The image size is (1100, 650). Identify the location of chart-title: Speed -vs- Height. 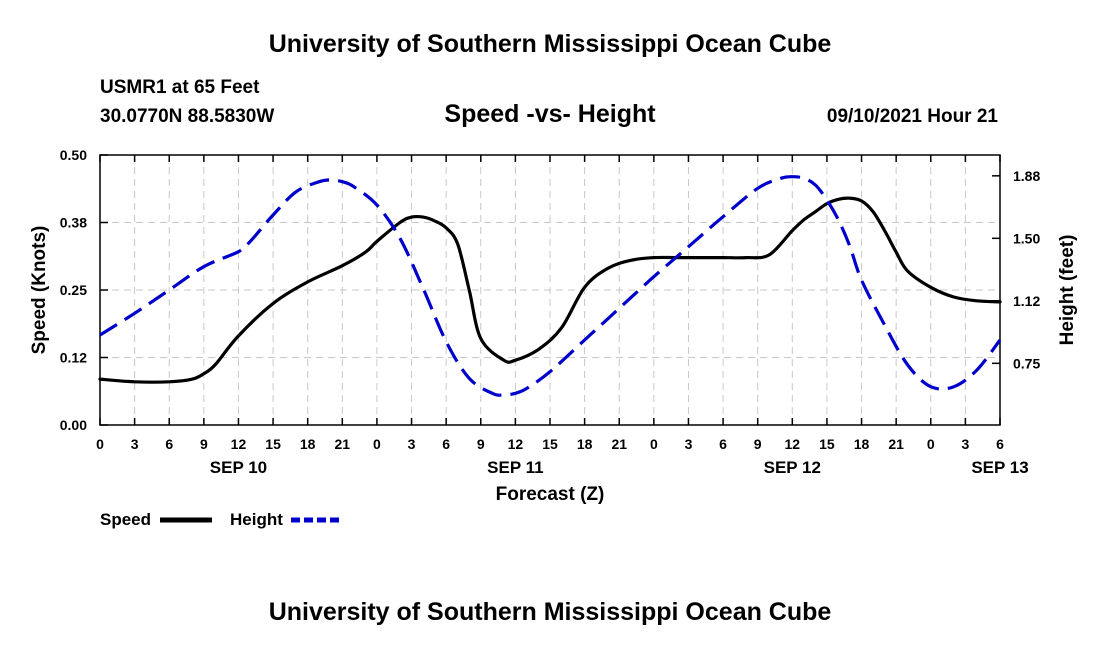
(550, 114).